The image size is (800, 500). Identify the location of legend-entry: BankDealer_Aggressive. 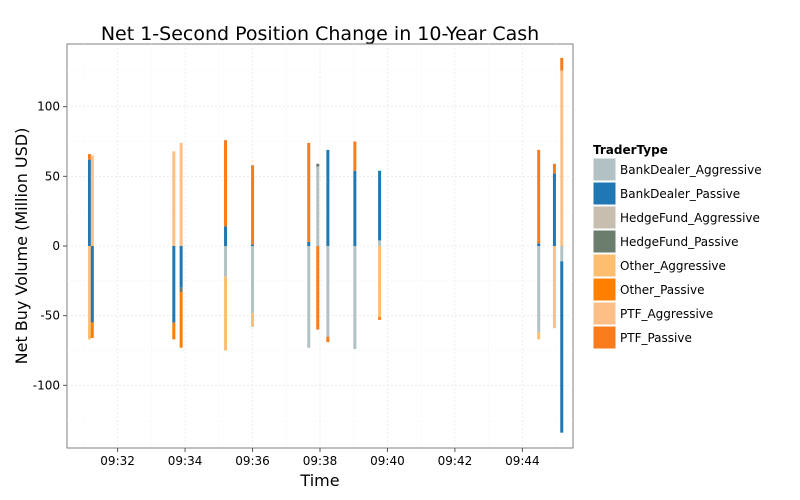
(677, 169).